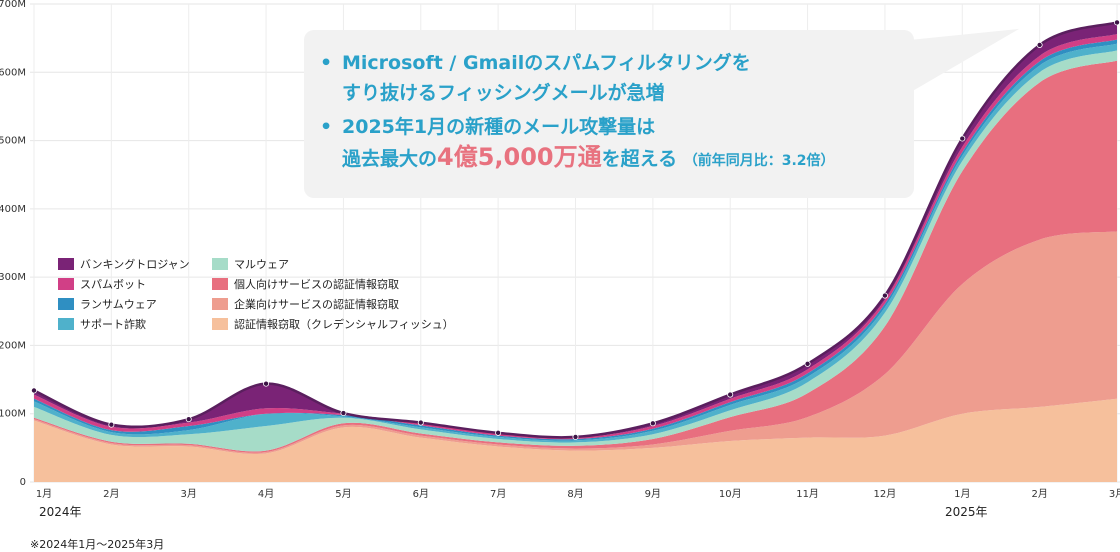  What do you see at coordinates (966, 512) in the screenshot?
I see `year-label-2025: 2025年` at bounding box center [966, 512].